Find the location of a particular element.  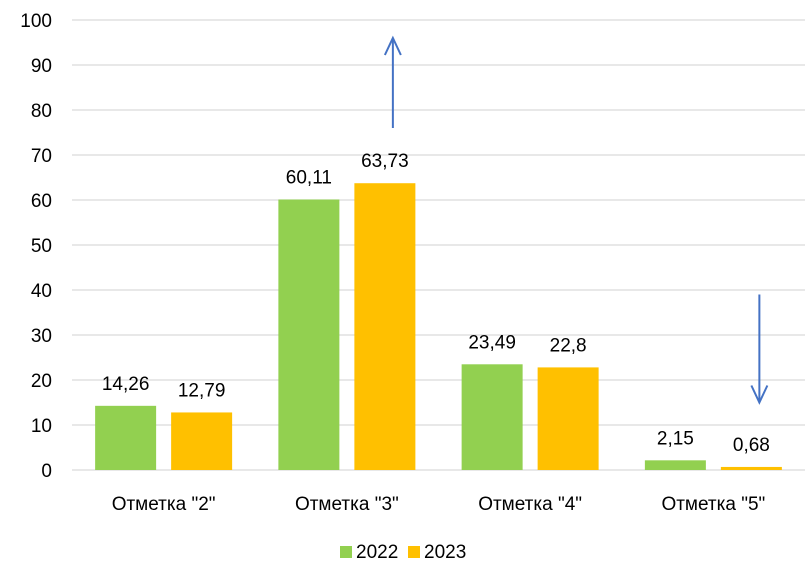

legend-label: 2022 is located at coordinates (377, 552).